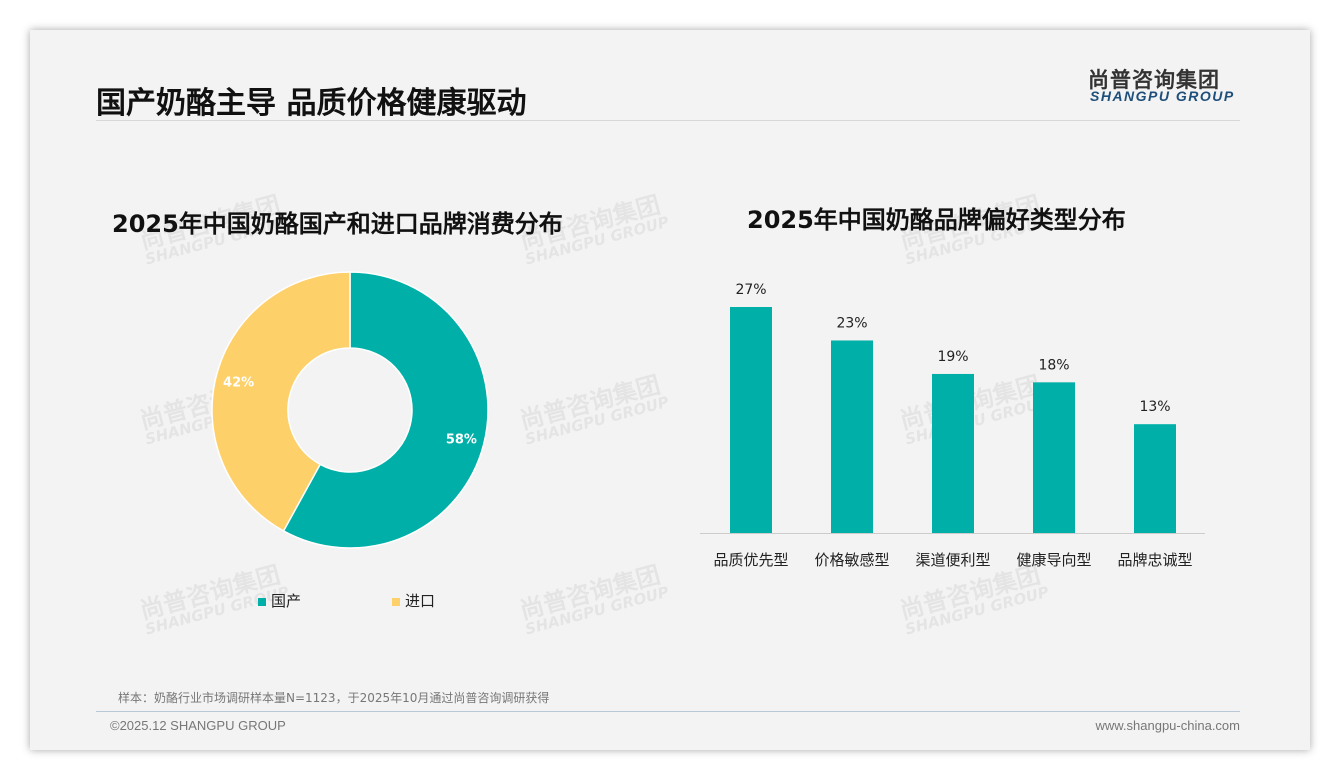 The image size is (1340, 780). Describe the element at coordinates (668, 120) in the screenshot. I see `divider` at that location.